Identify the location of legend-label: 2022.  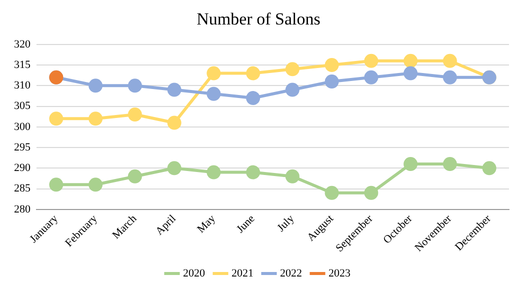
(291, 273).